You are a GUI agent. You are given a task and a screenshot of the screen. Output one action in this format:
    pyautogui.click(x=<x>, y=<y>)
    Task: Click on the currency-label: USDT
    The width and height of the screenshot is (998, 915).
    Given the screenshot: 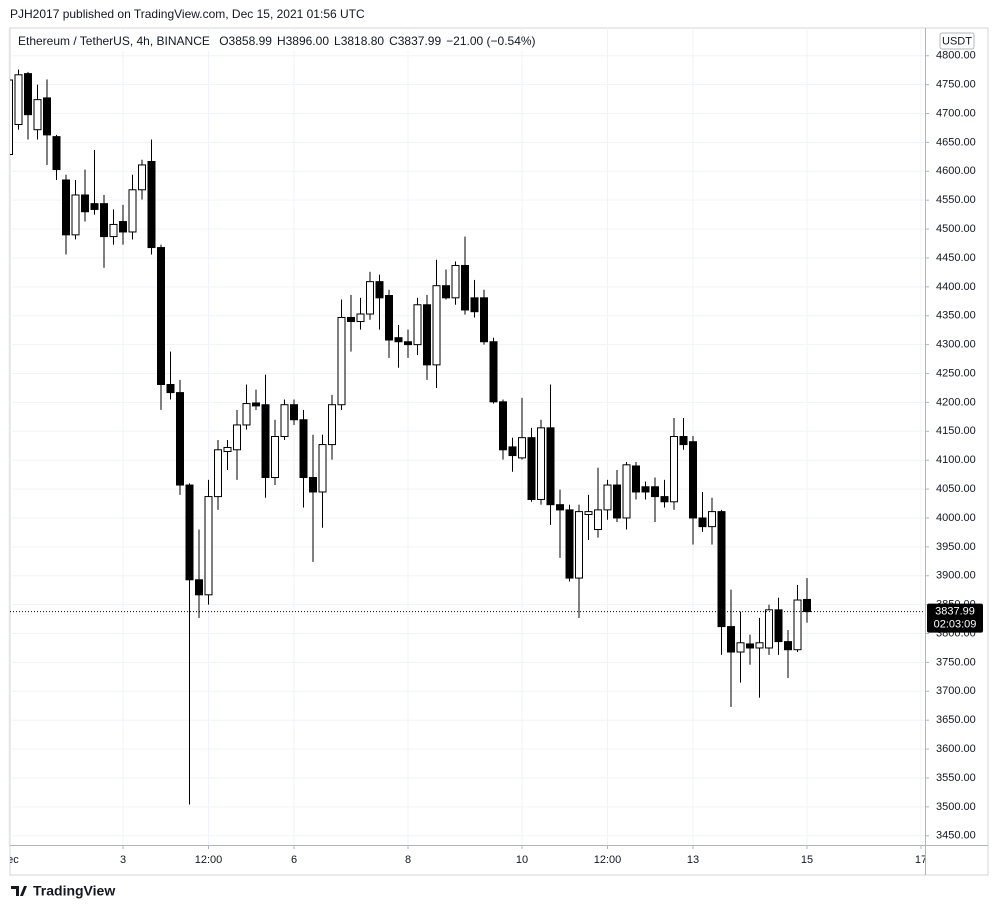 What is the action you would take?
    pyautogui.click(x=957, y=41)
    